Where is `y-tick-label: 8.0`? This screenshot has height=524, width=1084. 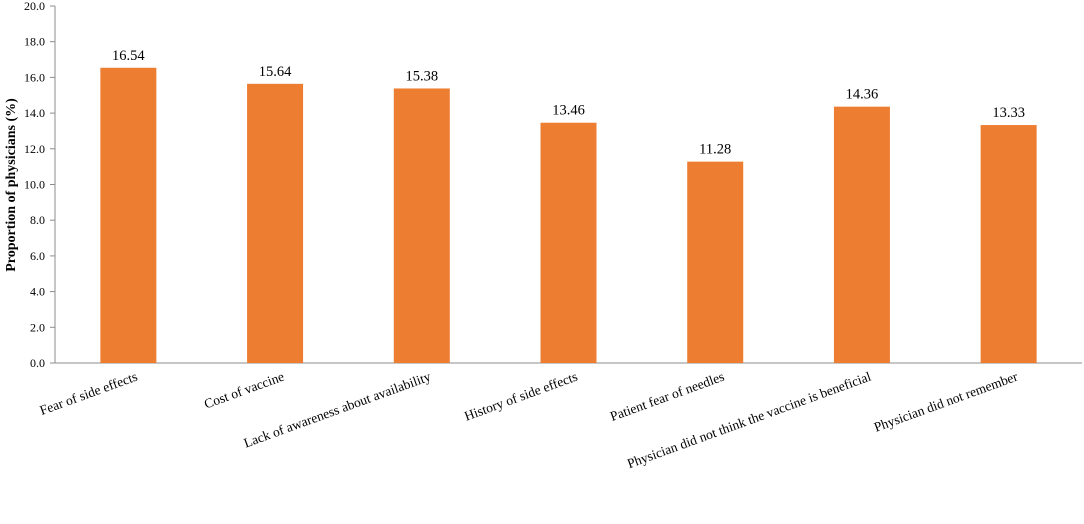
y-tick-label: 8.0 is located at coordinates (37, 220).